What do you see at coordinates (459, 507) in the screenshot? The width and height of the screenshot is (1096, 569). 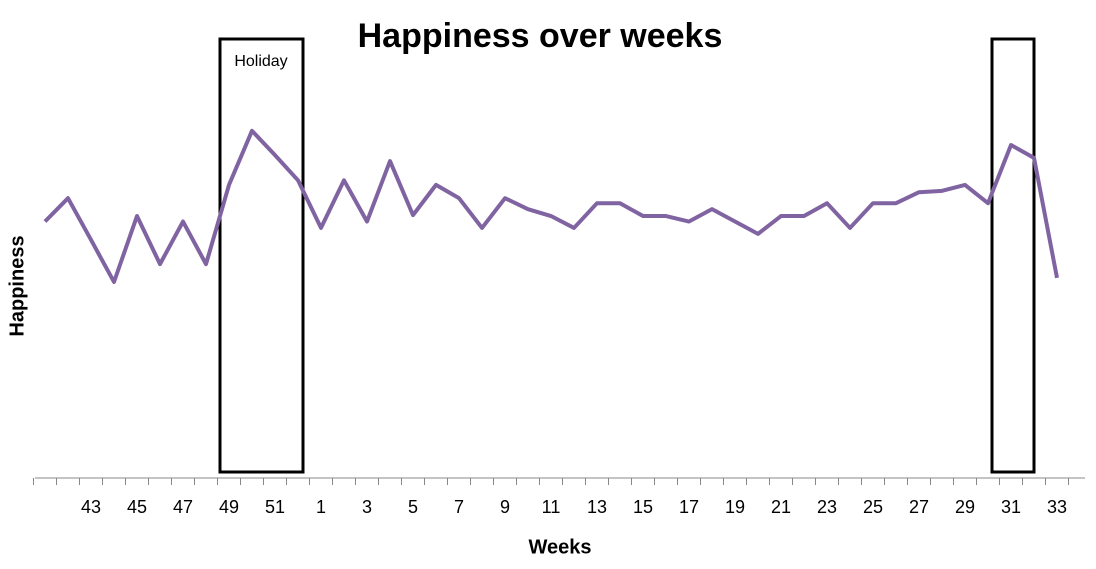 I see `x-tick-label: 7` at bounding box center [459, 507].